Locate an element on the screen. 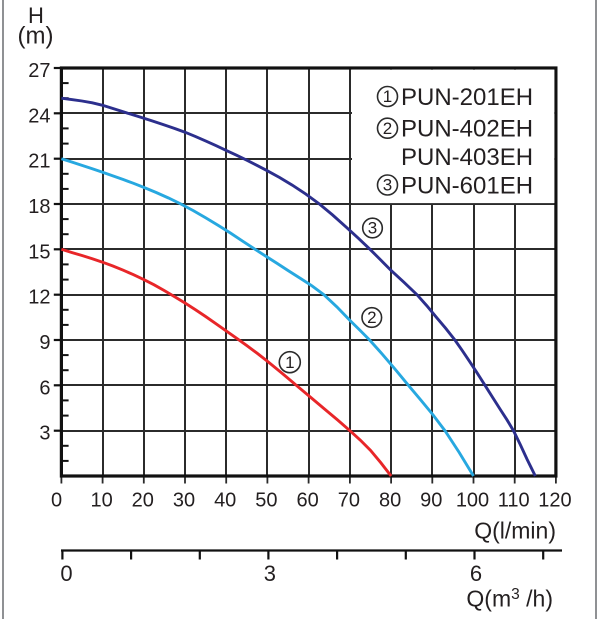 This screenshot has width=600, height=619. svg-text: 21 is located at coordinates (39, 162).